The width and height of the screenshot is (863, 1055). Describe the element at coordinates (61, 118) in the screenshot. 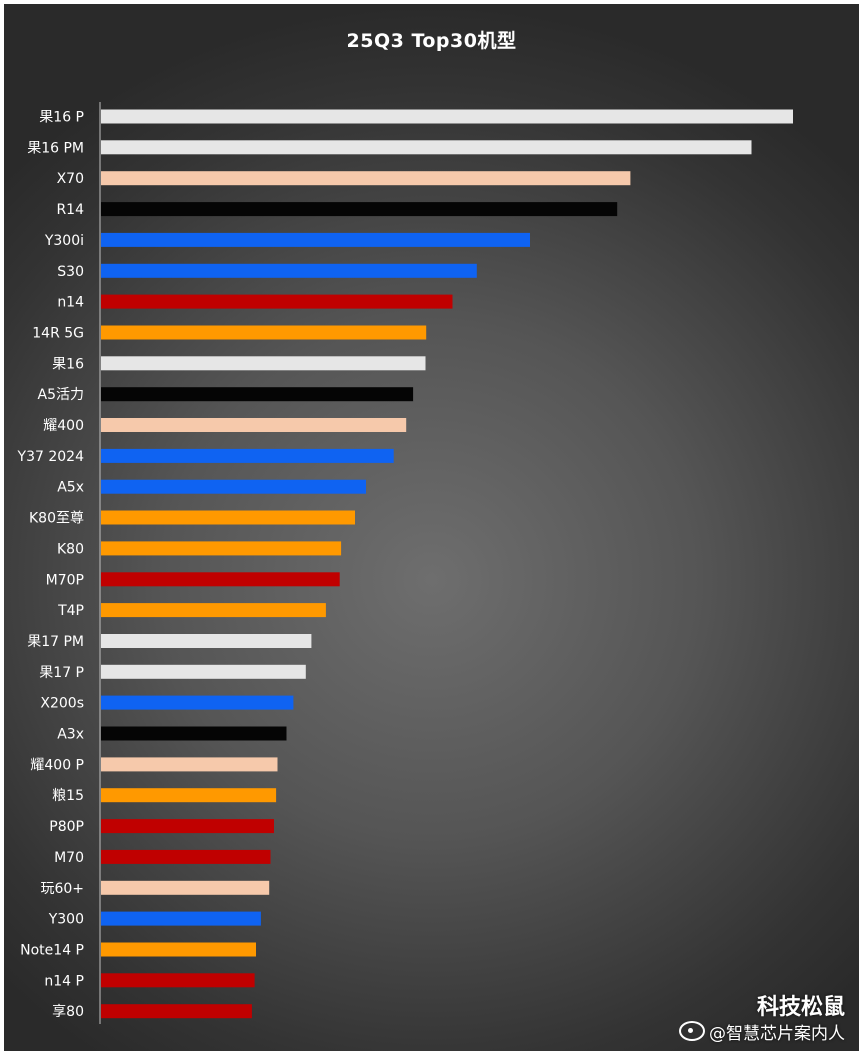

I see `category-label-1: 果16 P` at that location.